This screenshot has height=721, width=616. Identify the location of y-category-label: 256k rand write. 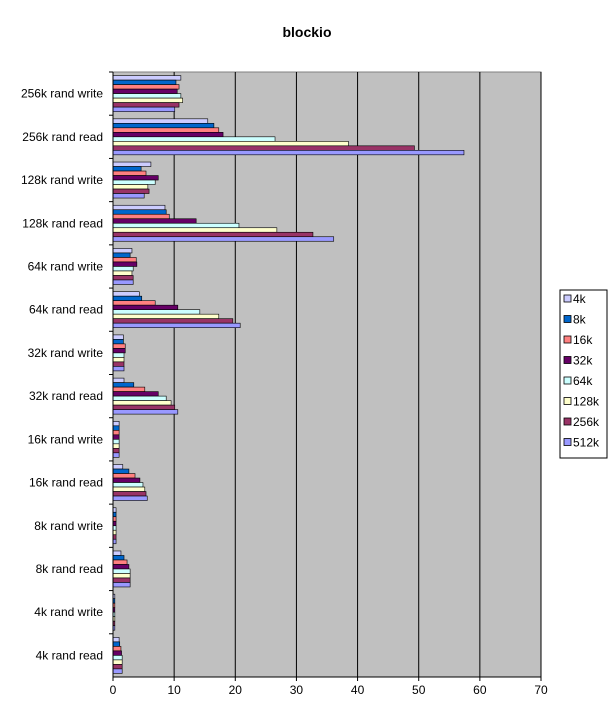
(62, 94).